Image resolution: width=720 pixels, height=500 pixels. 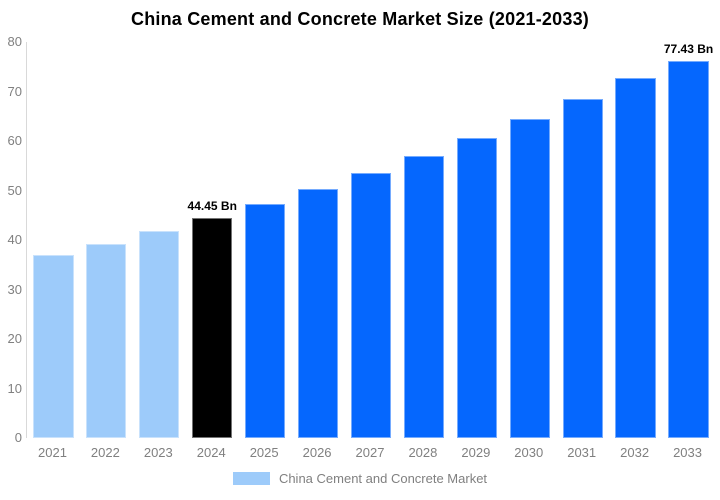 I want to click on x-axis-label: 2032, so click(x=635, y=452).